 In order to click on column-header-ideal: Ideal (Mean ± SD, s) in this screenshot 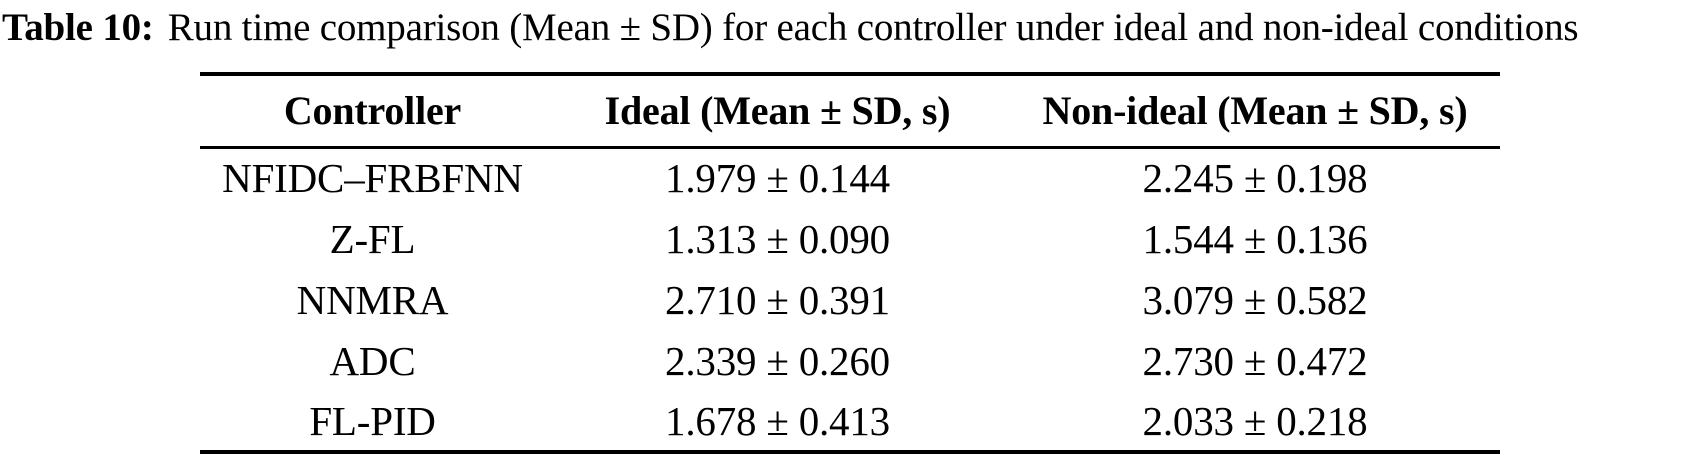, I will do `click(777, 111)`.